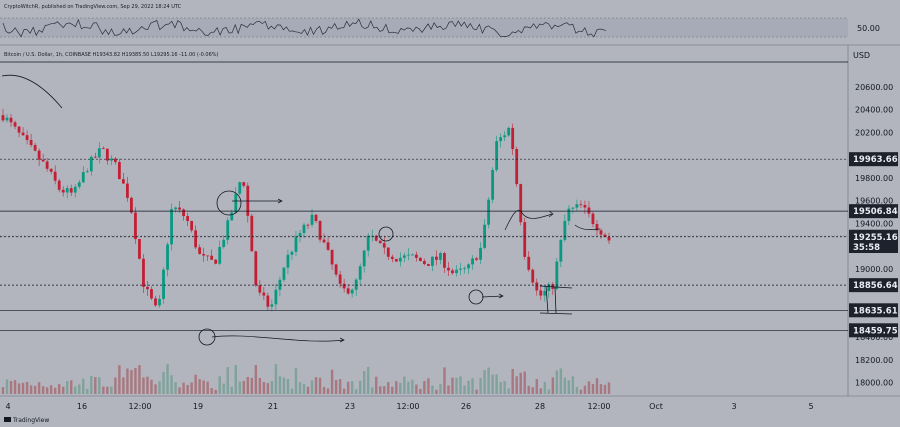 This screenshot has width=900, height=427. What do you see at coordinates (466, 406) in the screenshot?
I see `time-tick-label: 26` at bounding box center [466, 406].